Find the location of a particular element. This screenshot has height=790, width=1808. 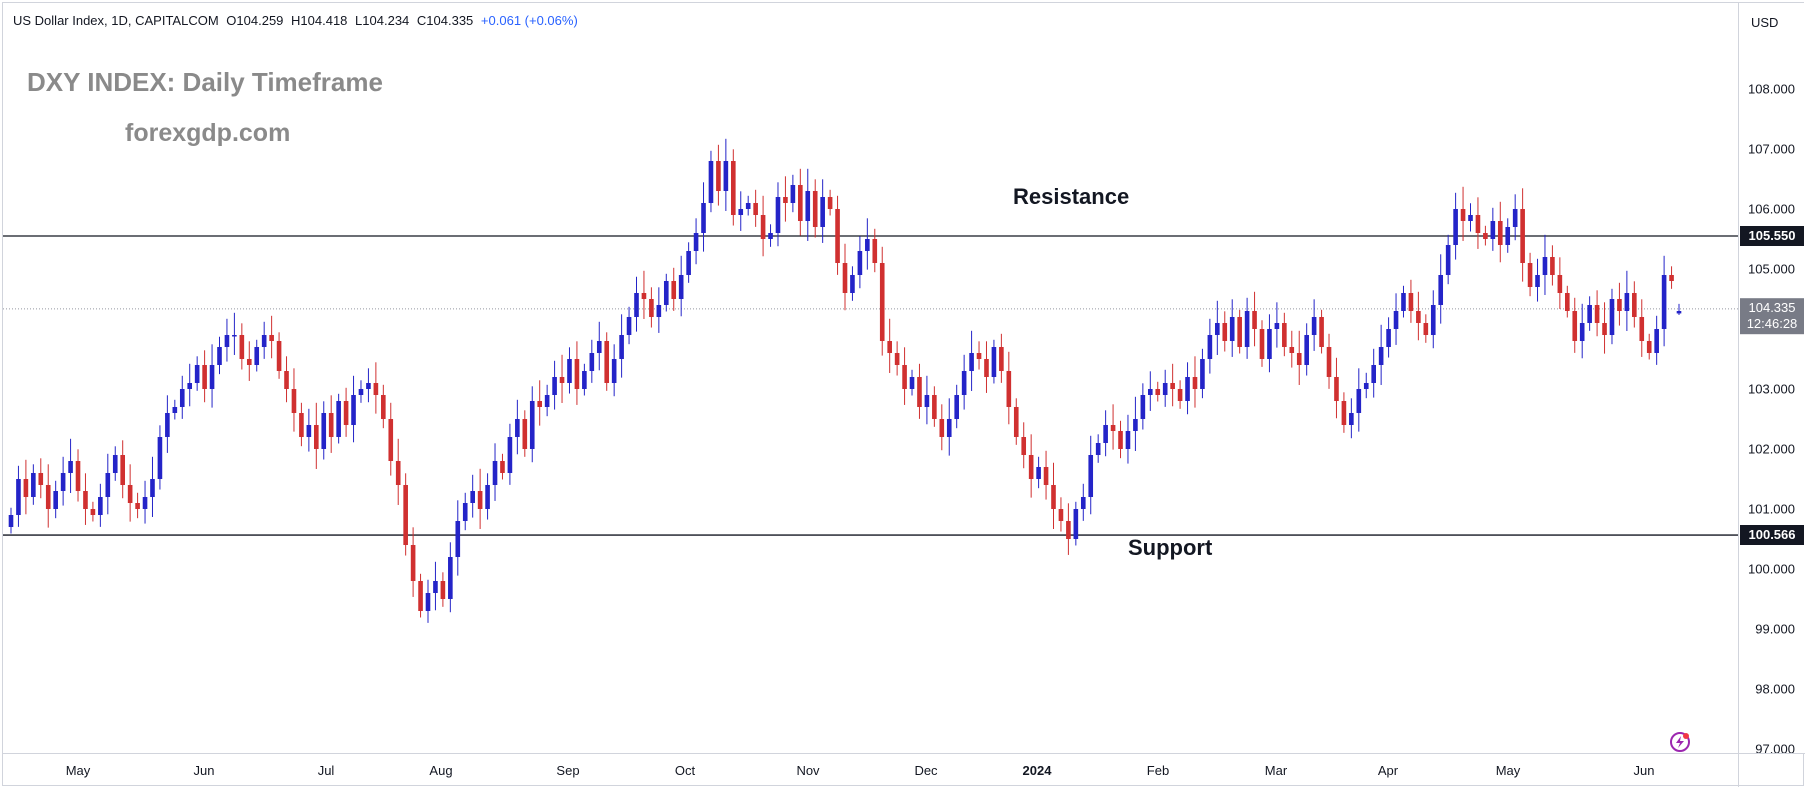

flash-icon is located at coordinates (1680, 742).